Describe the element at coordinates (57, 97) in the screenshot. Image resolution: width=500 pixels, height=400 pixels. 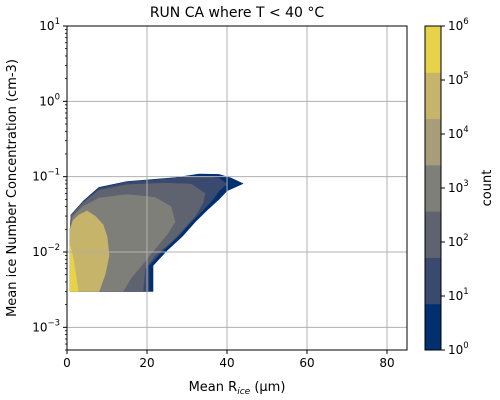
I see `y-tick-label-3-exponent: 0` at that location.